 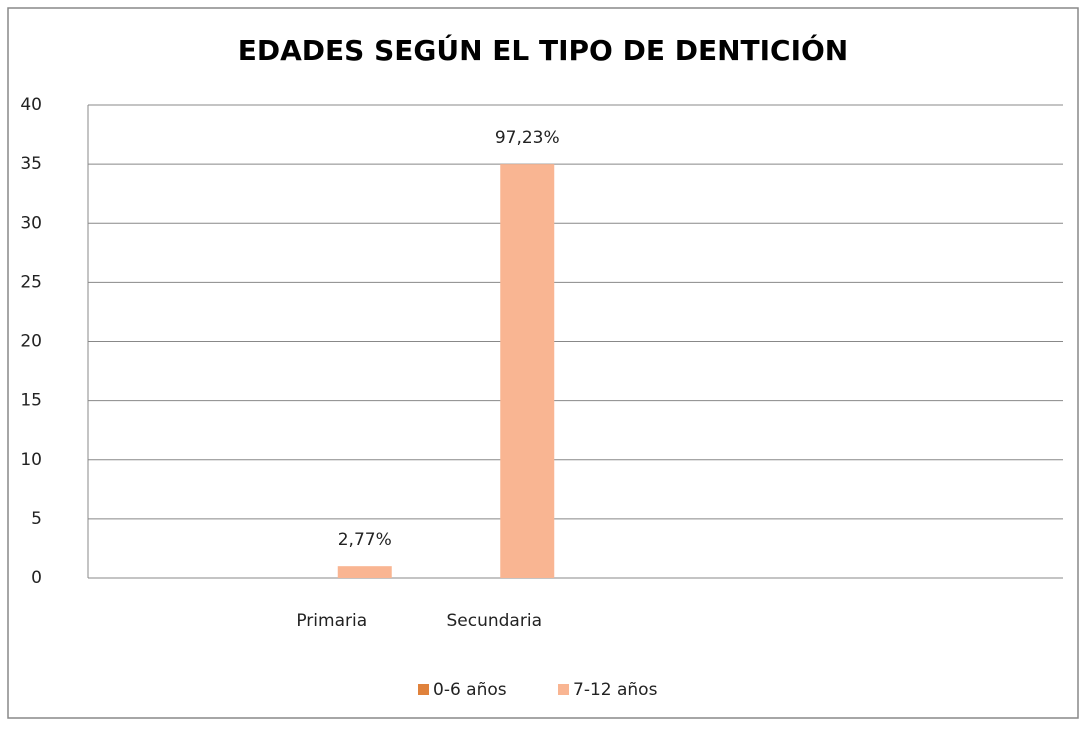 What do you see at coordinates (365, 540) in the screenshot?
I see `data-label: 2,77%` at bounding box center [365, 540].